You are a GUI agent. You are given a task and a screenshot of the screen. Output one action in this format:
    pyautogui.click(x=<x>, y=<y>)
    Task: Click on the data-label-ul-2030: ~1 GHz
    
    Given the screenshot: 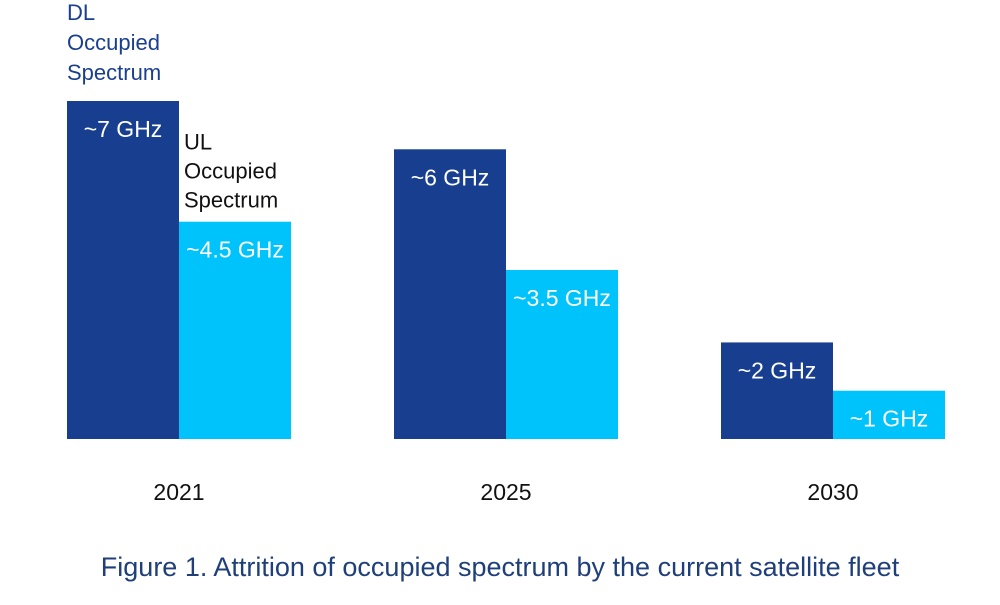 What is the action you would take?
    pyautogui.click(x=889, y=419)
    